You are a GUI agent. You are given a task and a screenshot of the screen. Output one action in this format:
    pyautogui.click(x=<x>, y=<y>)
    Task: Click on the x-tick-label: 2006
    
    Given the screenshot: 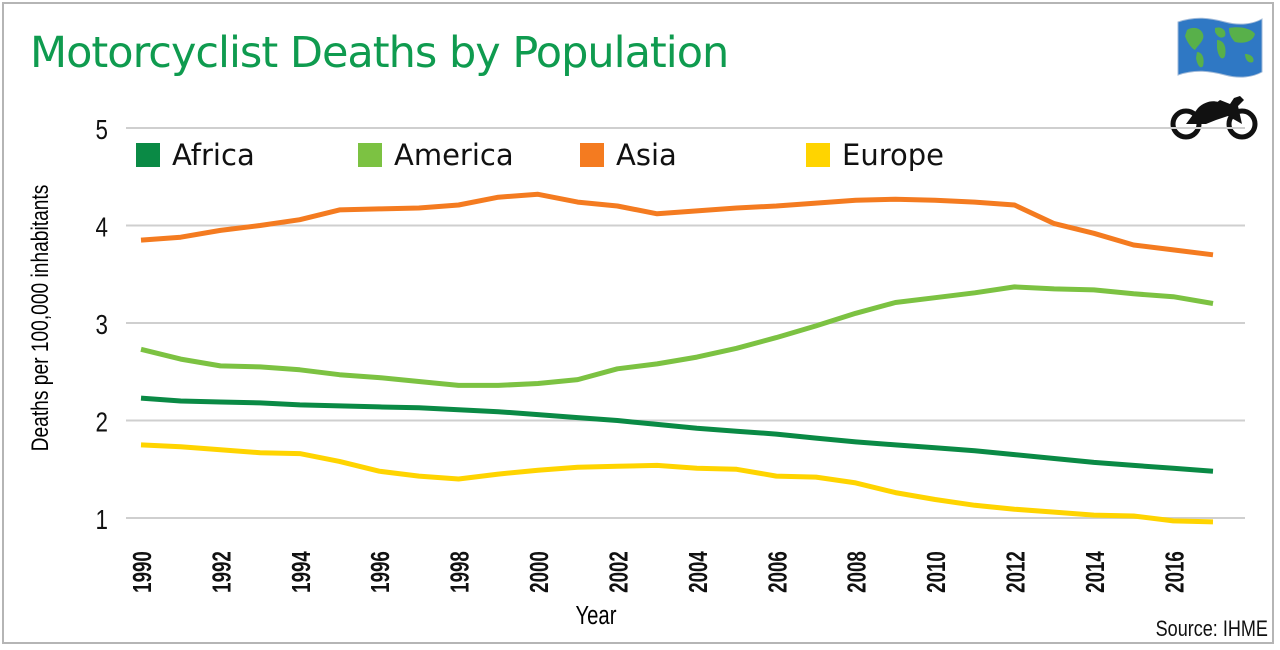 What is the action you would take?
    pyautogui.click(x=777, y=572)
    